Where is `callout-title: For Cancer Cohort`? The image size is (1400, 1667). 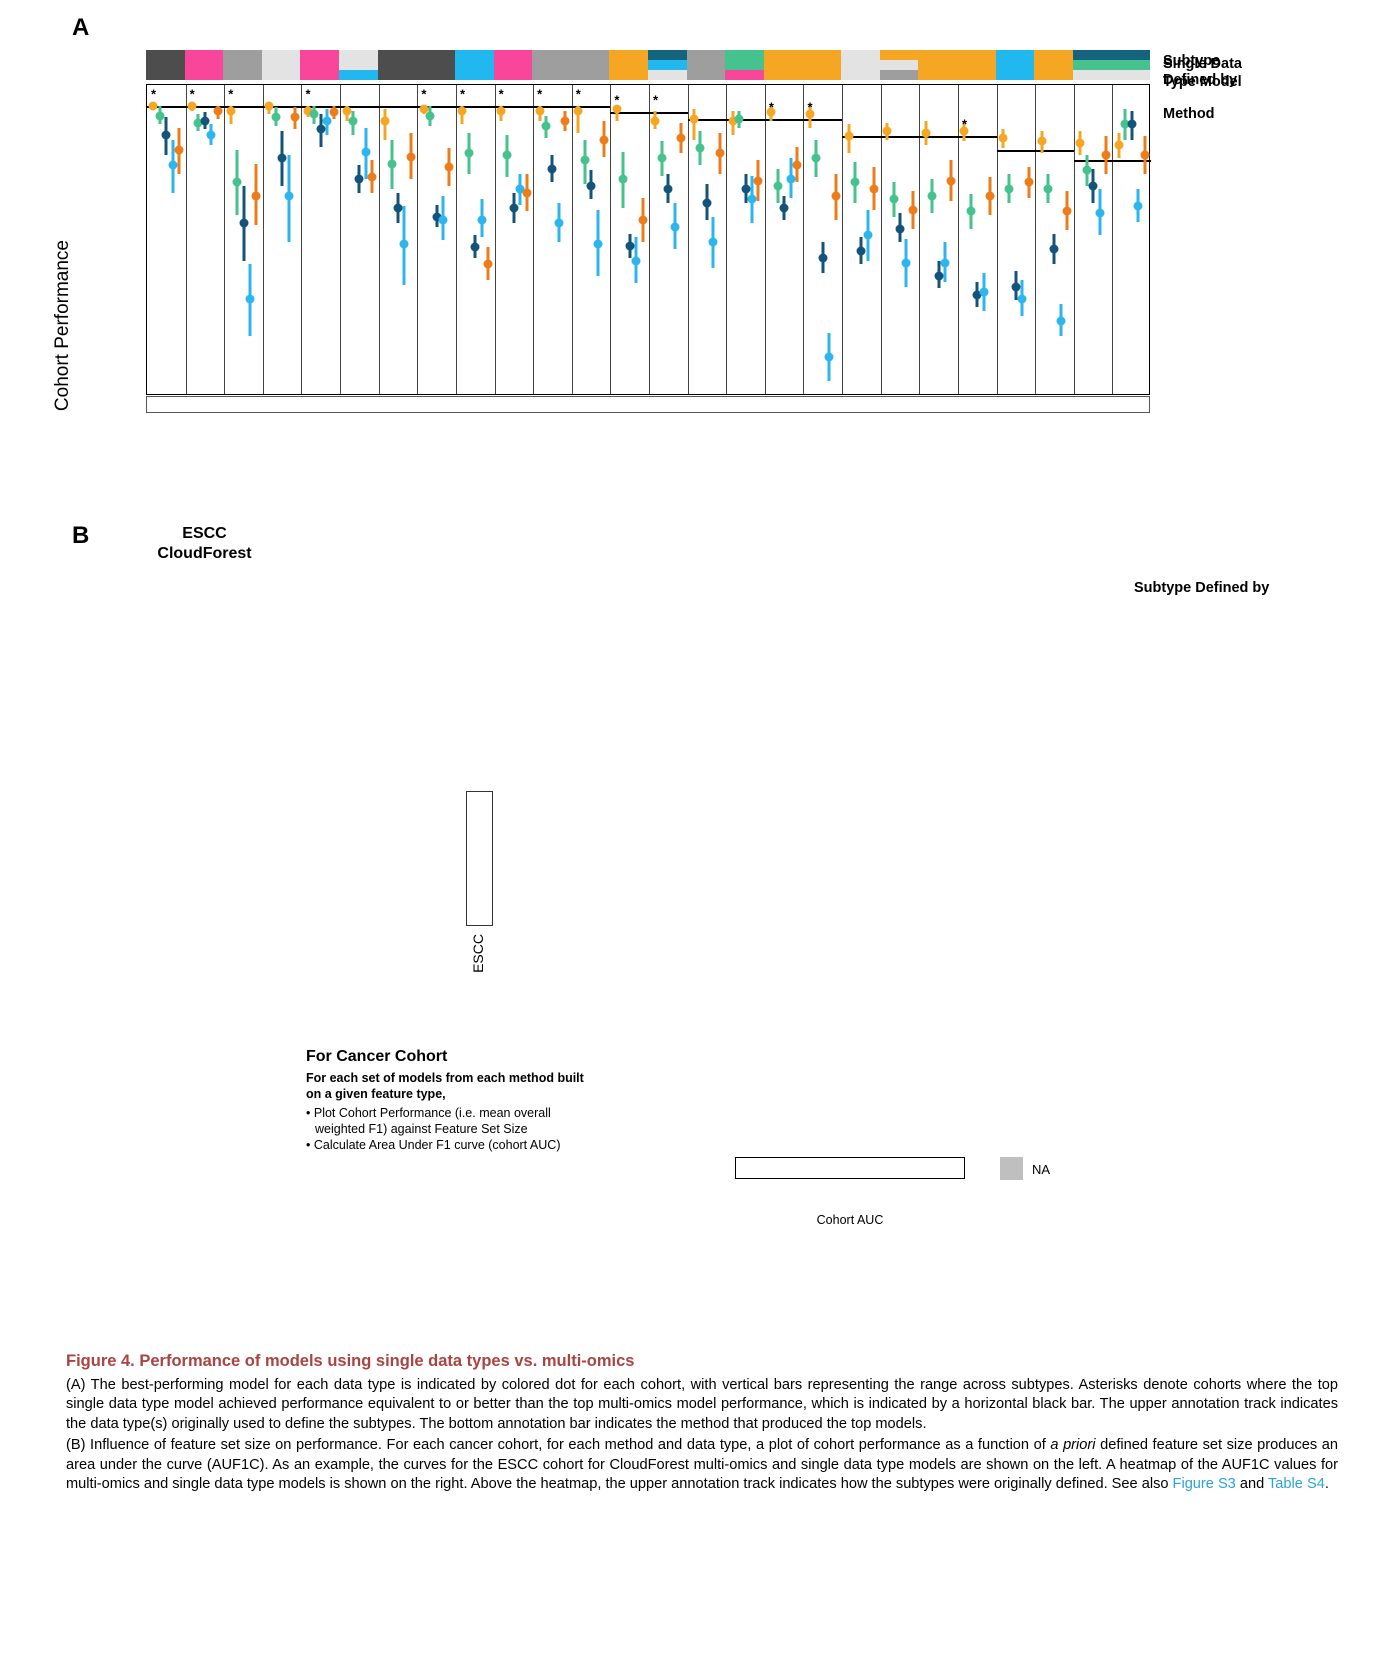 callout-title: For Cancer Cohort is located at coordinates (377, 1056).